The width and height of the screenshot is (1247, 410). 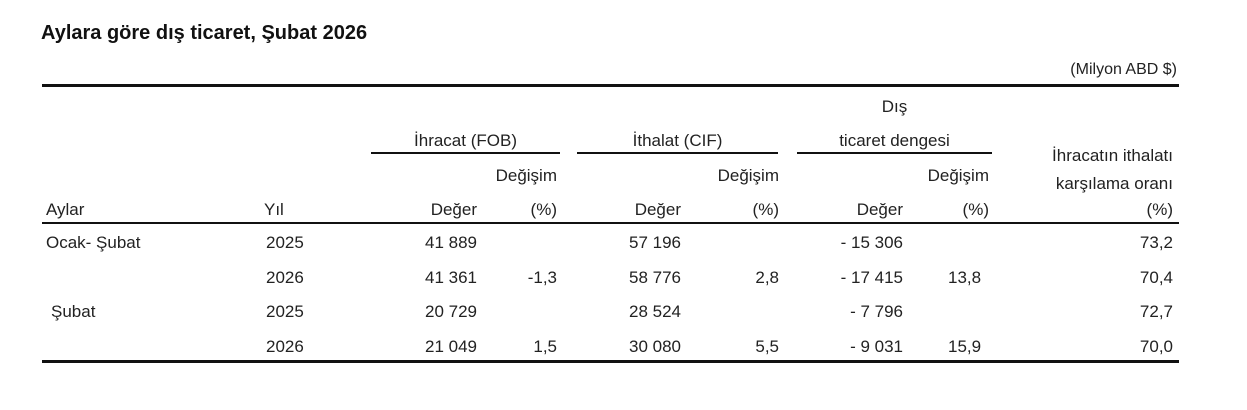 What do you see at coordinates (677, 153) in the screenshot?
I see `imports-underline` at bounding box center [677, 153].